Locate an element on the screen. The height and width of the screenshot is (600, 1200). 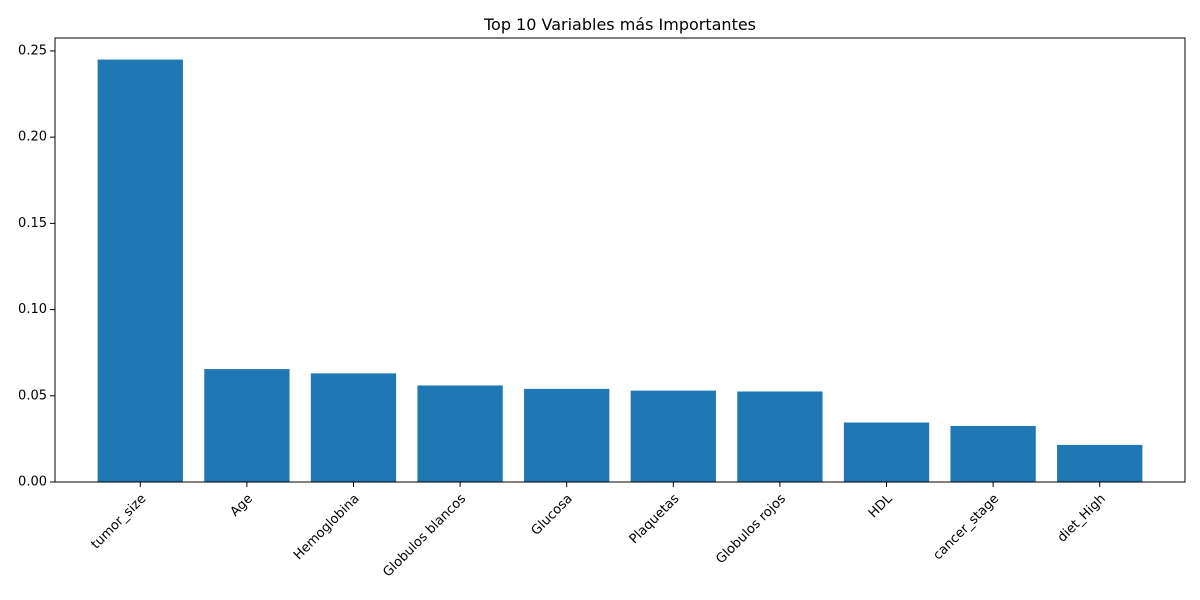
x-tick-label: cancer_stage is located at coordinates (966, 527).